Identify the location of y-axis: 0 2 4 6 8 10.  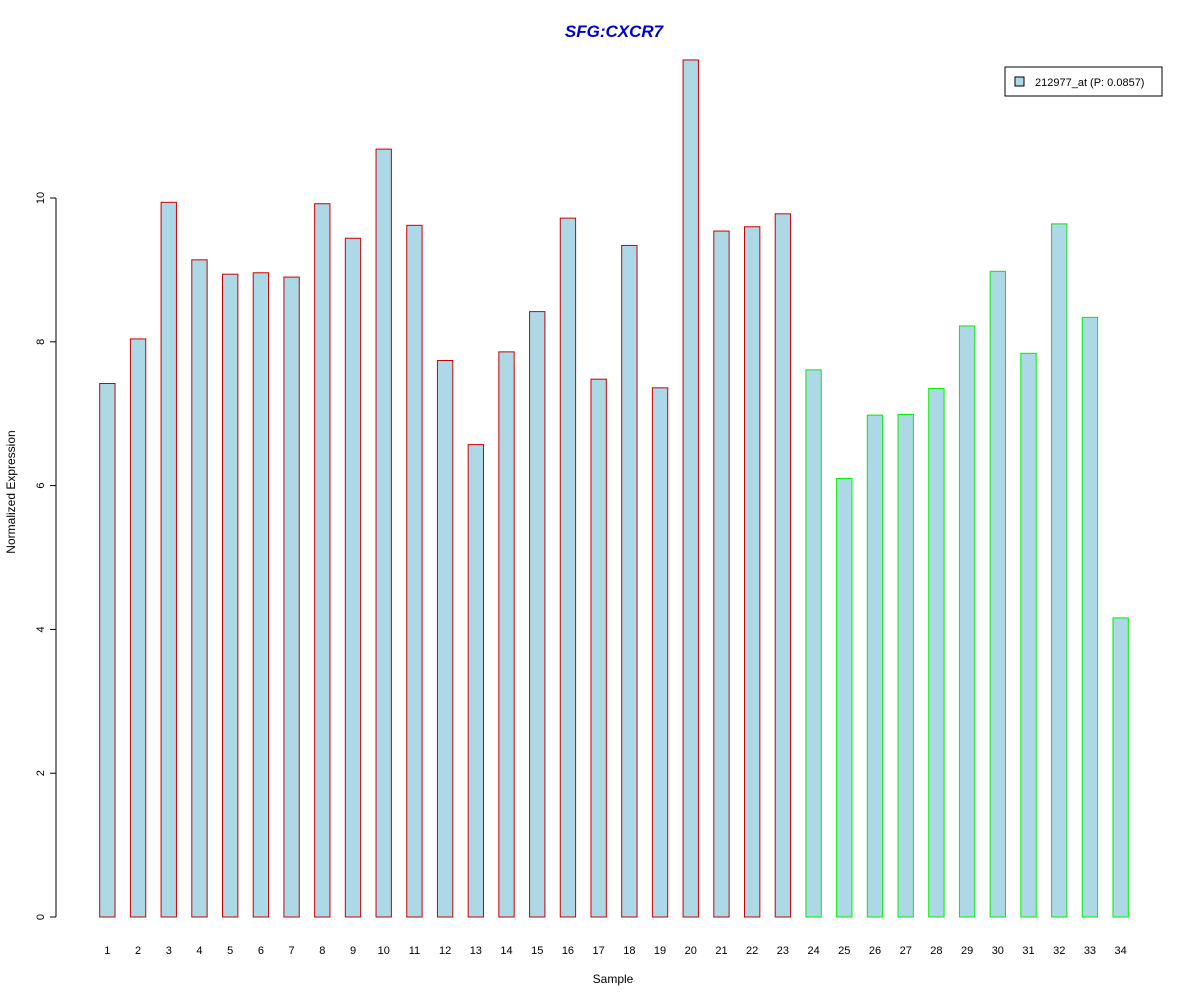
(46, 556).